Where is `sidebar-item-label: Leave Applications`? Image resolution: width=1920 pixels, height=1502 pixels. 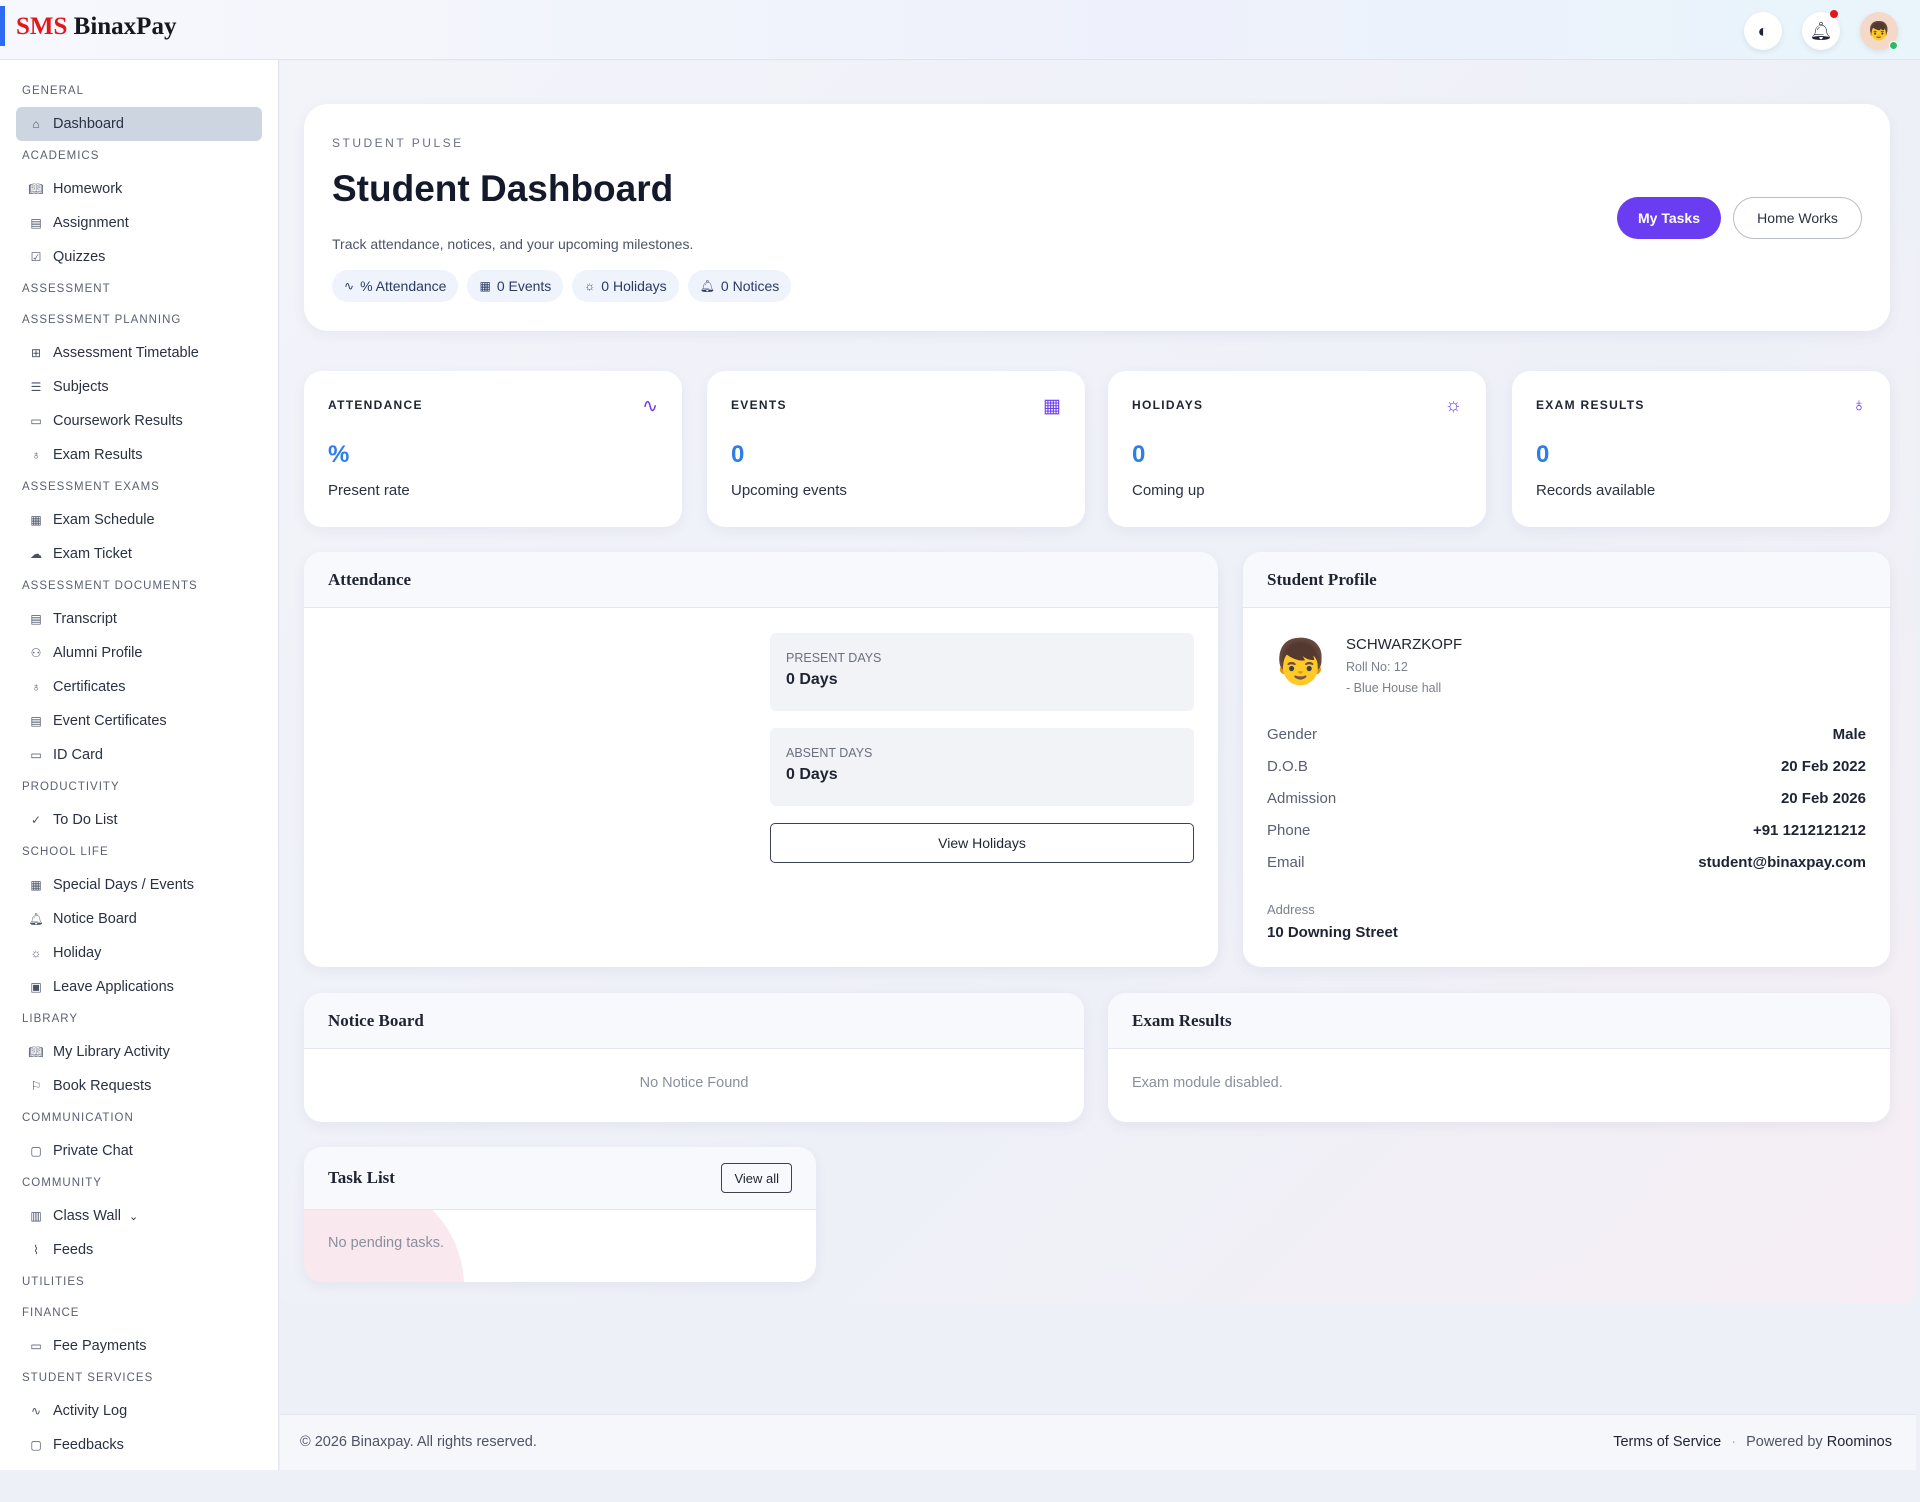
sidebar-item-label: Leave Applications is located at coordinates (113, 987).